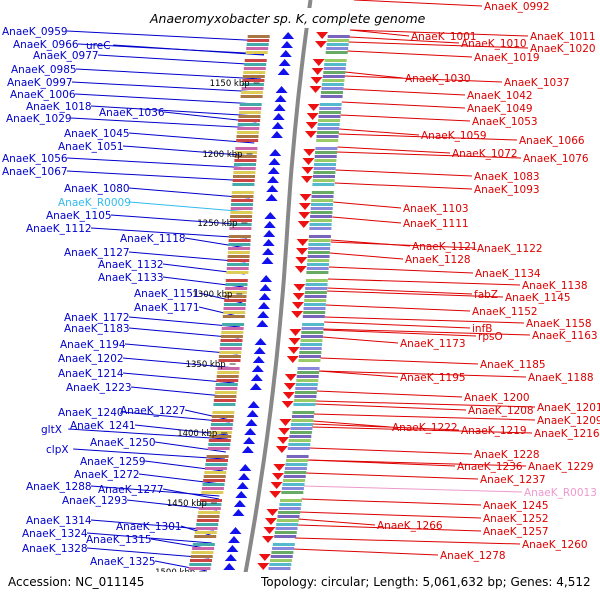 Image resolution: width=600 pixels, height=600 pixels. What do you see at coordinates (507, 177) in the screenshot?
I see `gene-label-right: AnaeK_1083` at bounding box center [507, 177].